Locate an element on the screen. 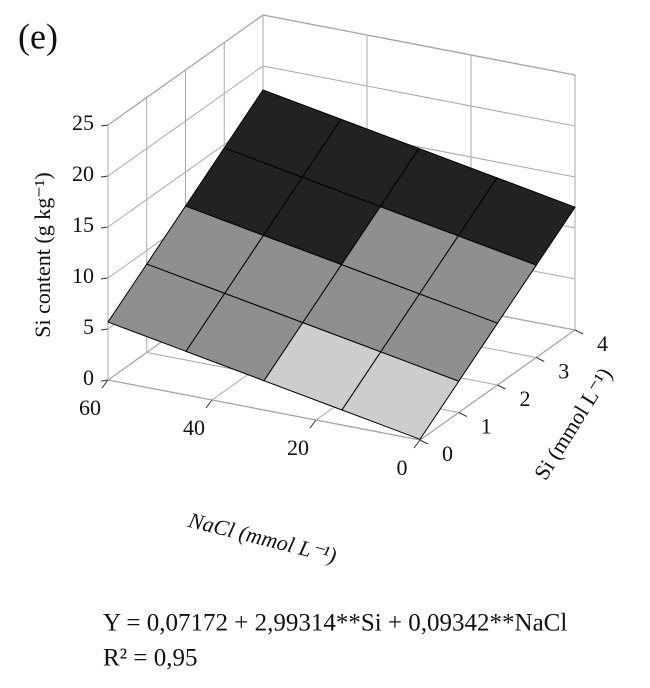 This screenshot has height=688, width=650. y-tick-label: 2 is located at coordinates (525, 398).